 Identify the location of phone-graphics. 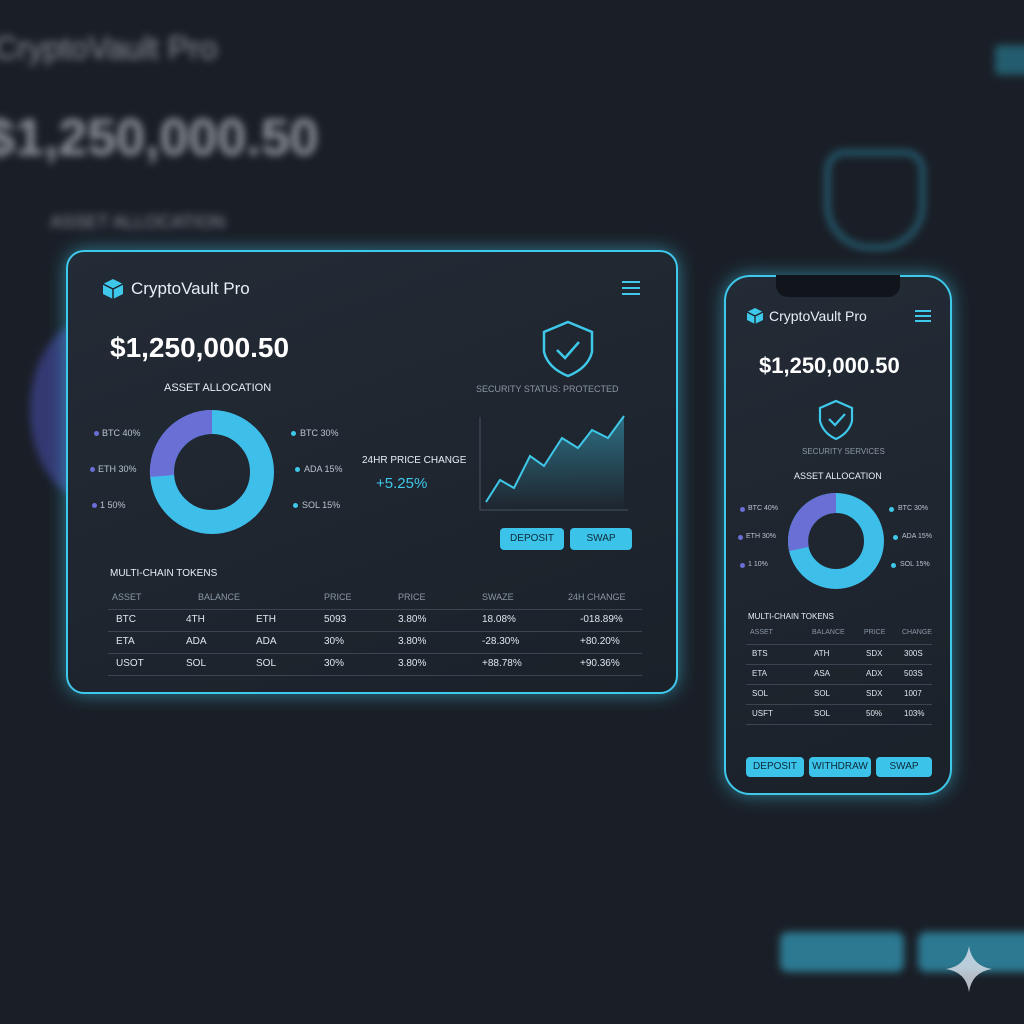
(836, 494).